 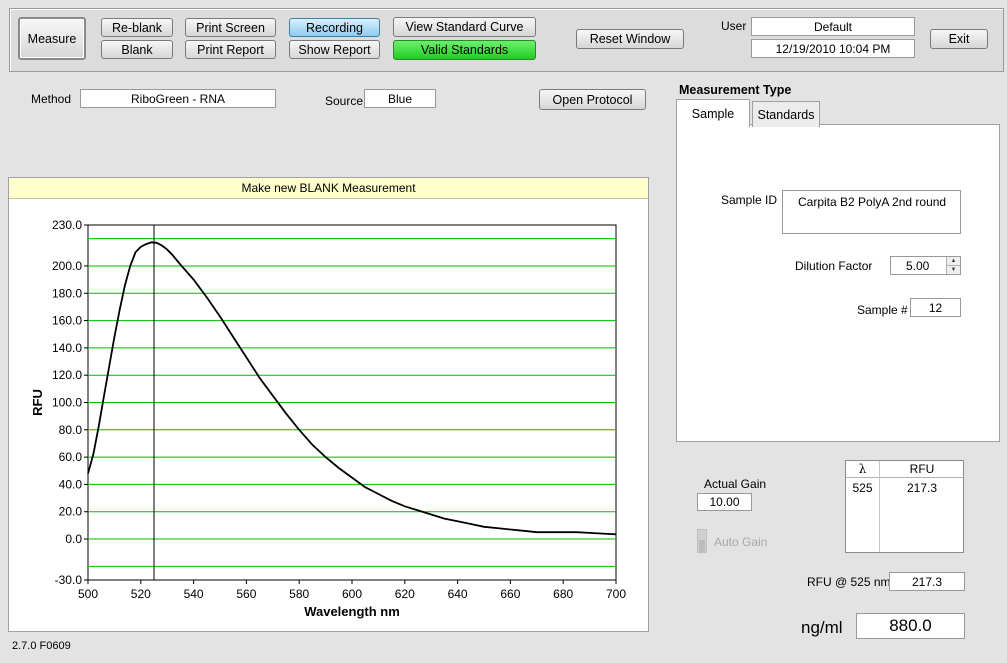 What do you see at coordinates (904, 506) in the screenshot?
I see `rfu-table: λ RFU 525 217.3` at bounding box center [904, 506].